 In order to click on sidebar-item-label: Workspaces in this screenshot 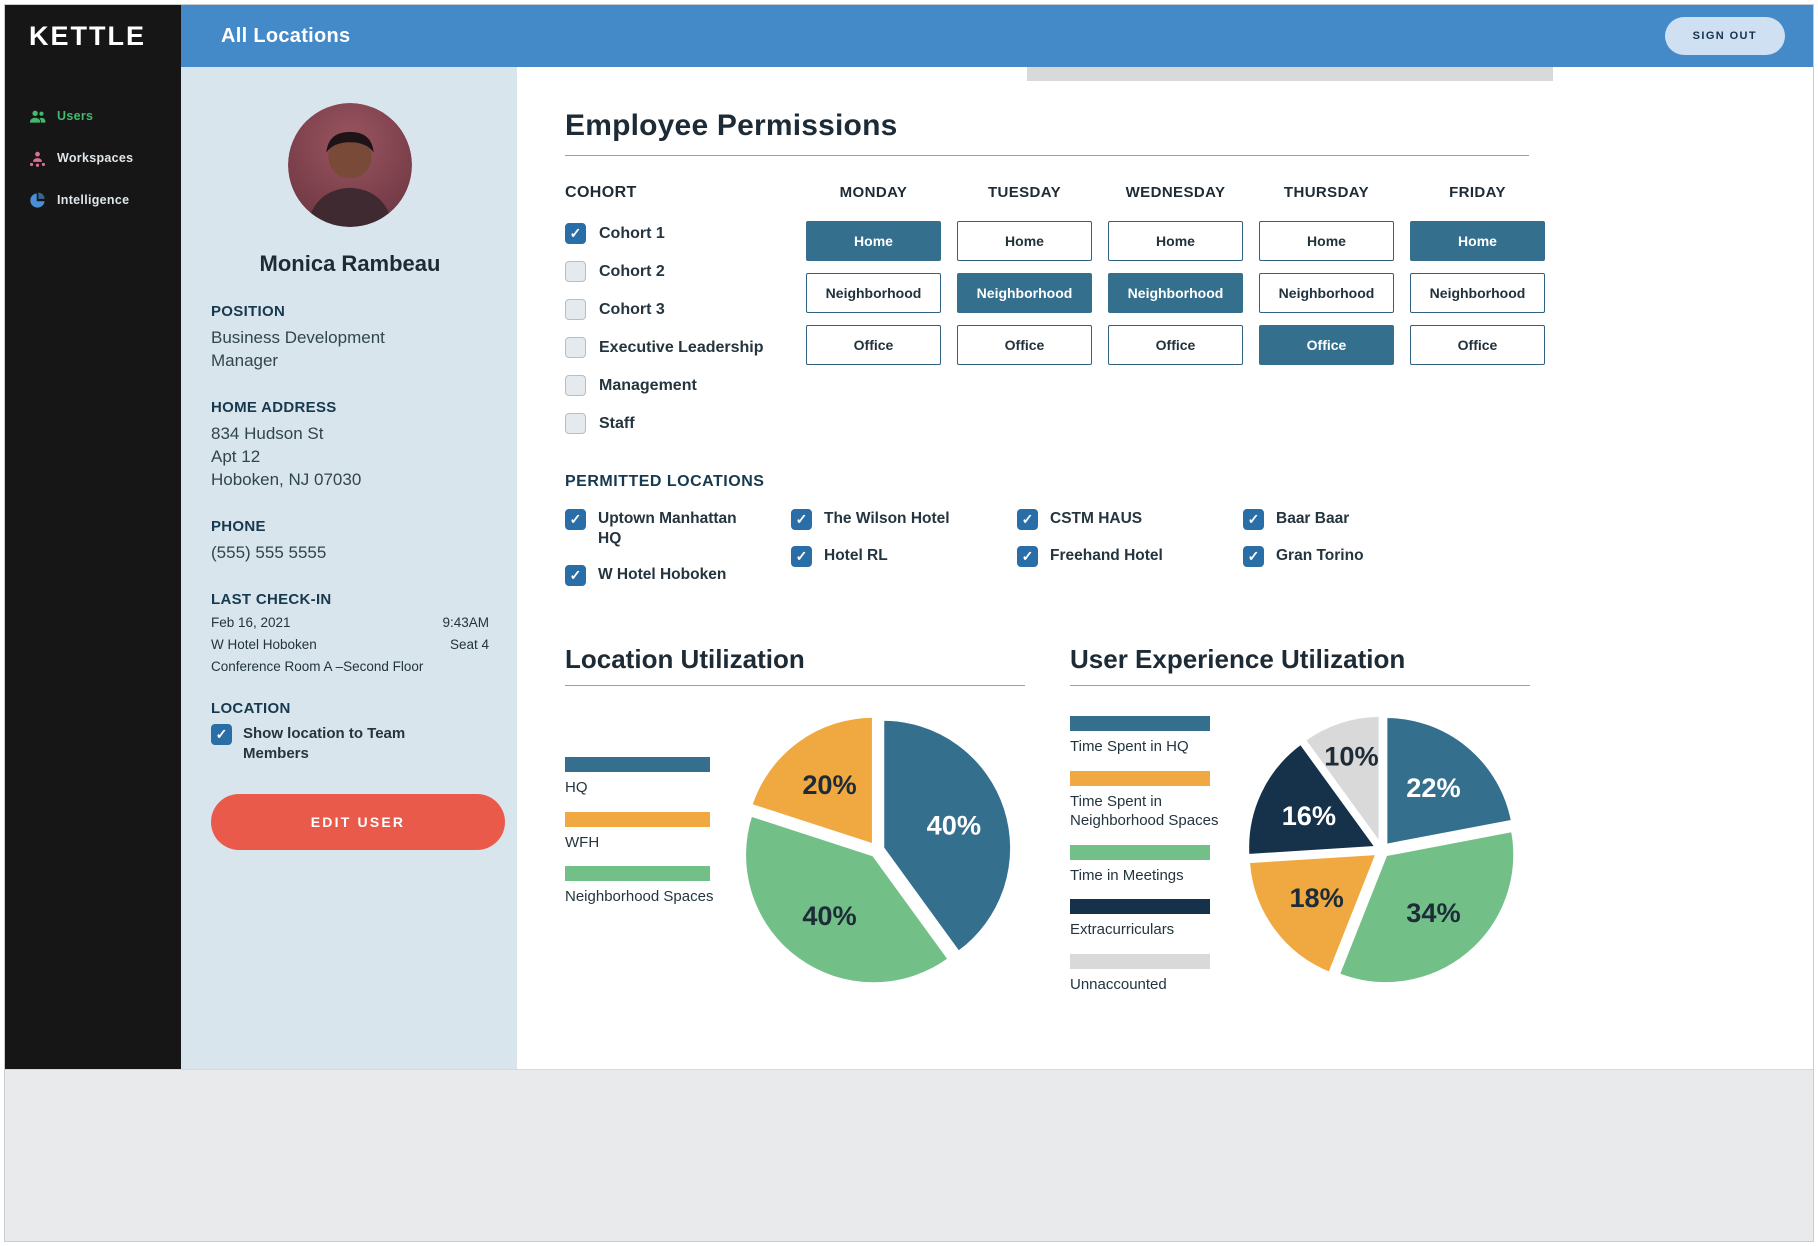, I will do `click(95, 158)`.